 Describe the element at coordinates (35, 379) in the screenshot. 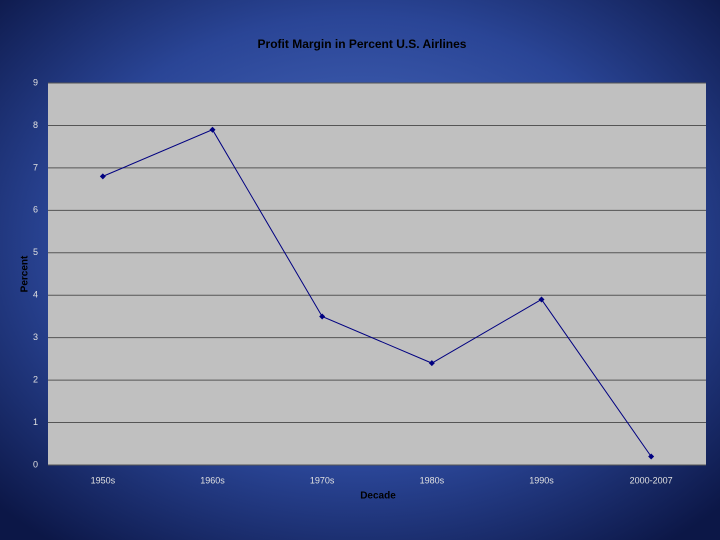

I see `y-tick-label: 2` at that location.